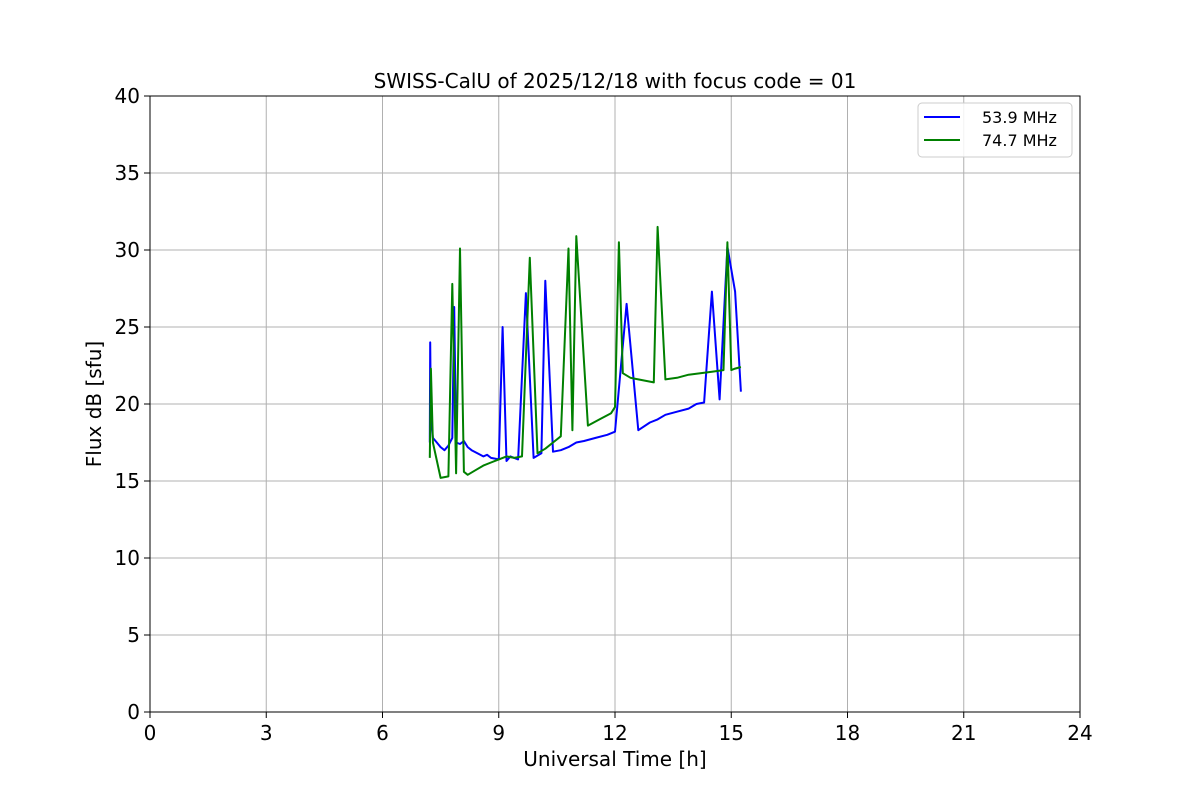  I want to click on x-tick-label: 18, so click(847, 733).